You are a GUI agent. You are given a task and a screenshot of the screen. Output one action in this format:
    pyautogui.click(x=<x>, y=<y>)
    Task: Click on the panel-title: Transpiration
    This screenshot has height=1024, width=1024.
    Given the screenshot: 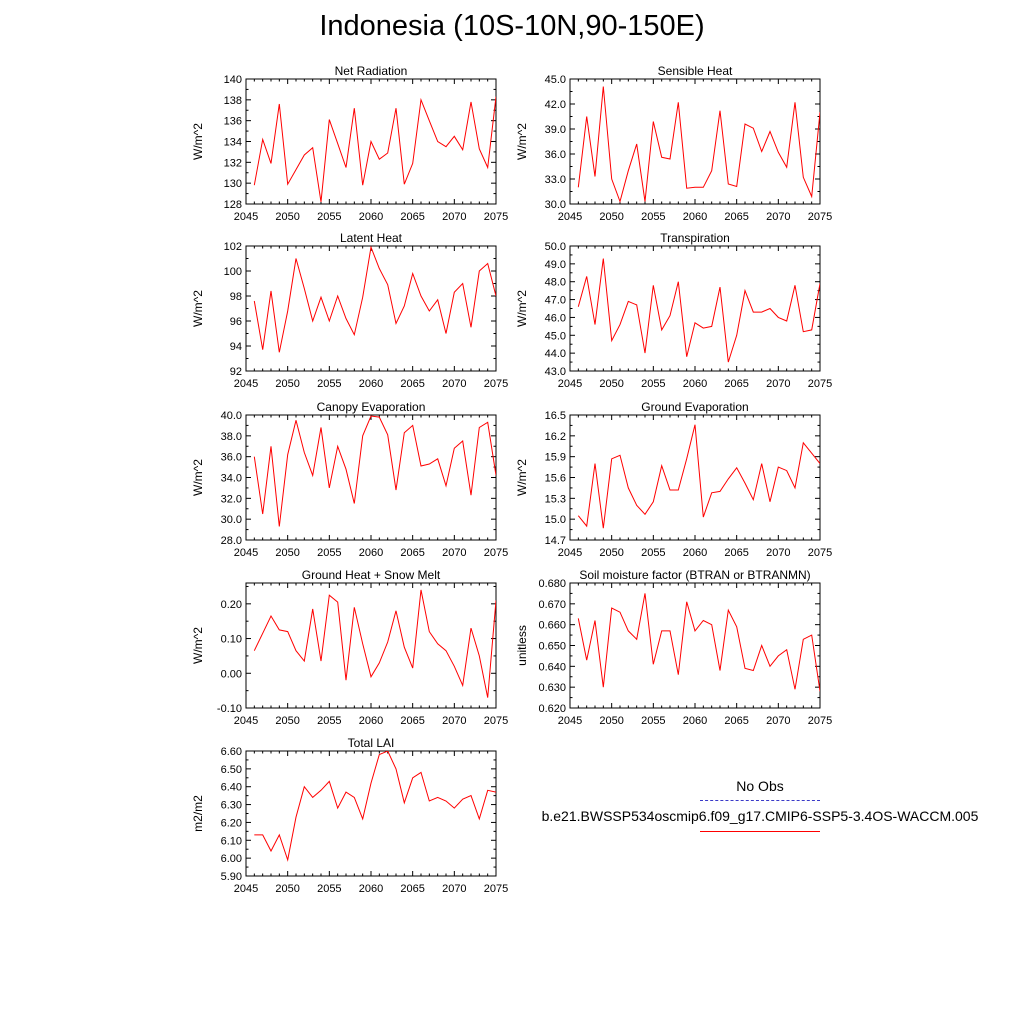 What is the action you would take?
    pyautogui.click(x=695, y=238)
    